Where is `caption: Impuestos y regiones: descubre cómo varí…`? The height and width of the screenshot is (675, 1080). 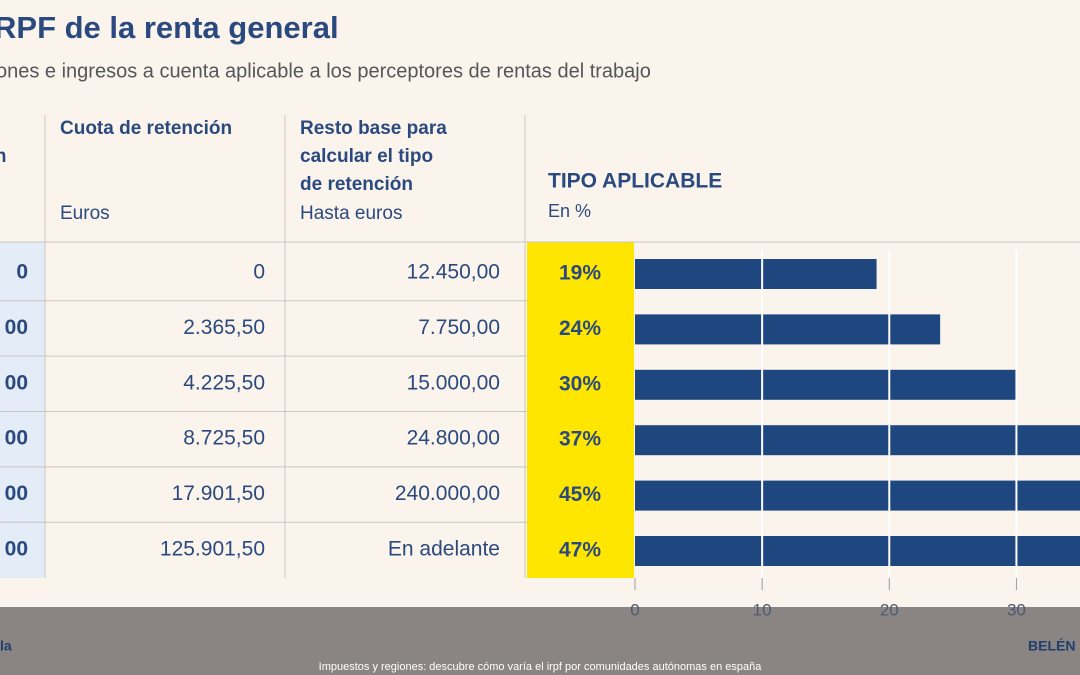 caption: Impuestos y regiones: descubre cómo varí… is located at coordinates (541, 667).